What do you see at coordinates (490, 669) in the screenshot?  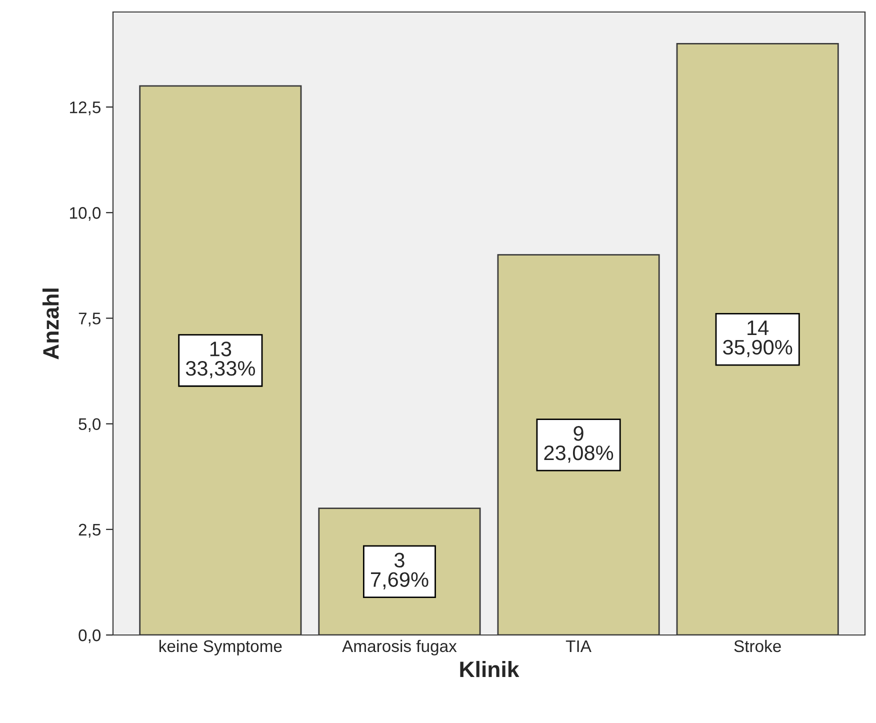 I see `x-axis-title: Klinik` at bounding box center [490, 669].